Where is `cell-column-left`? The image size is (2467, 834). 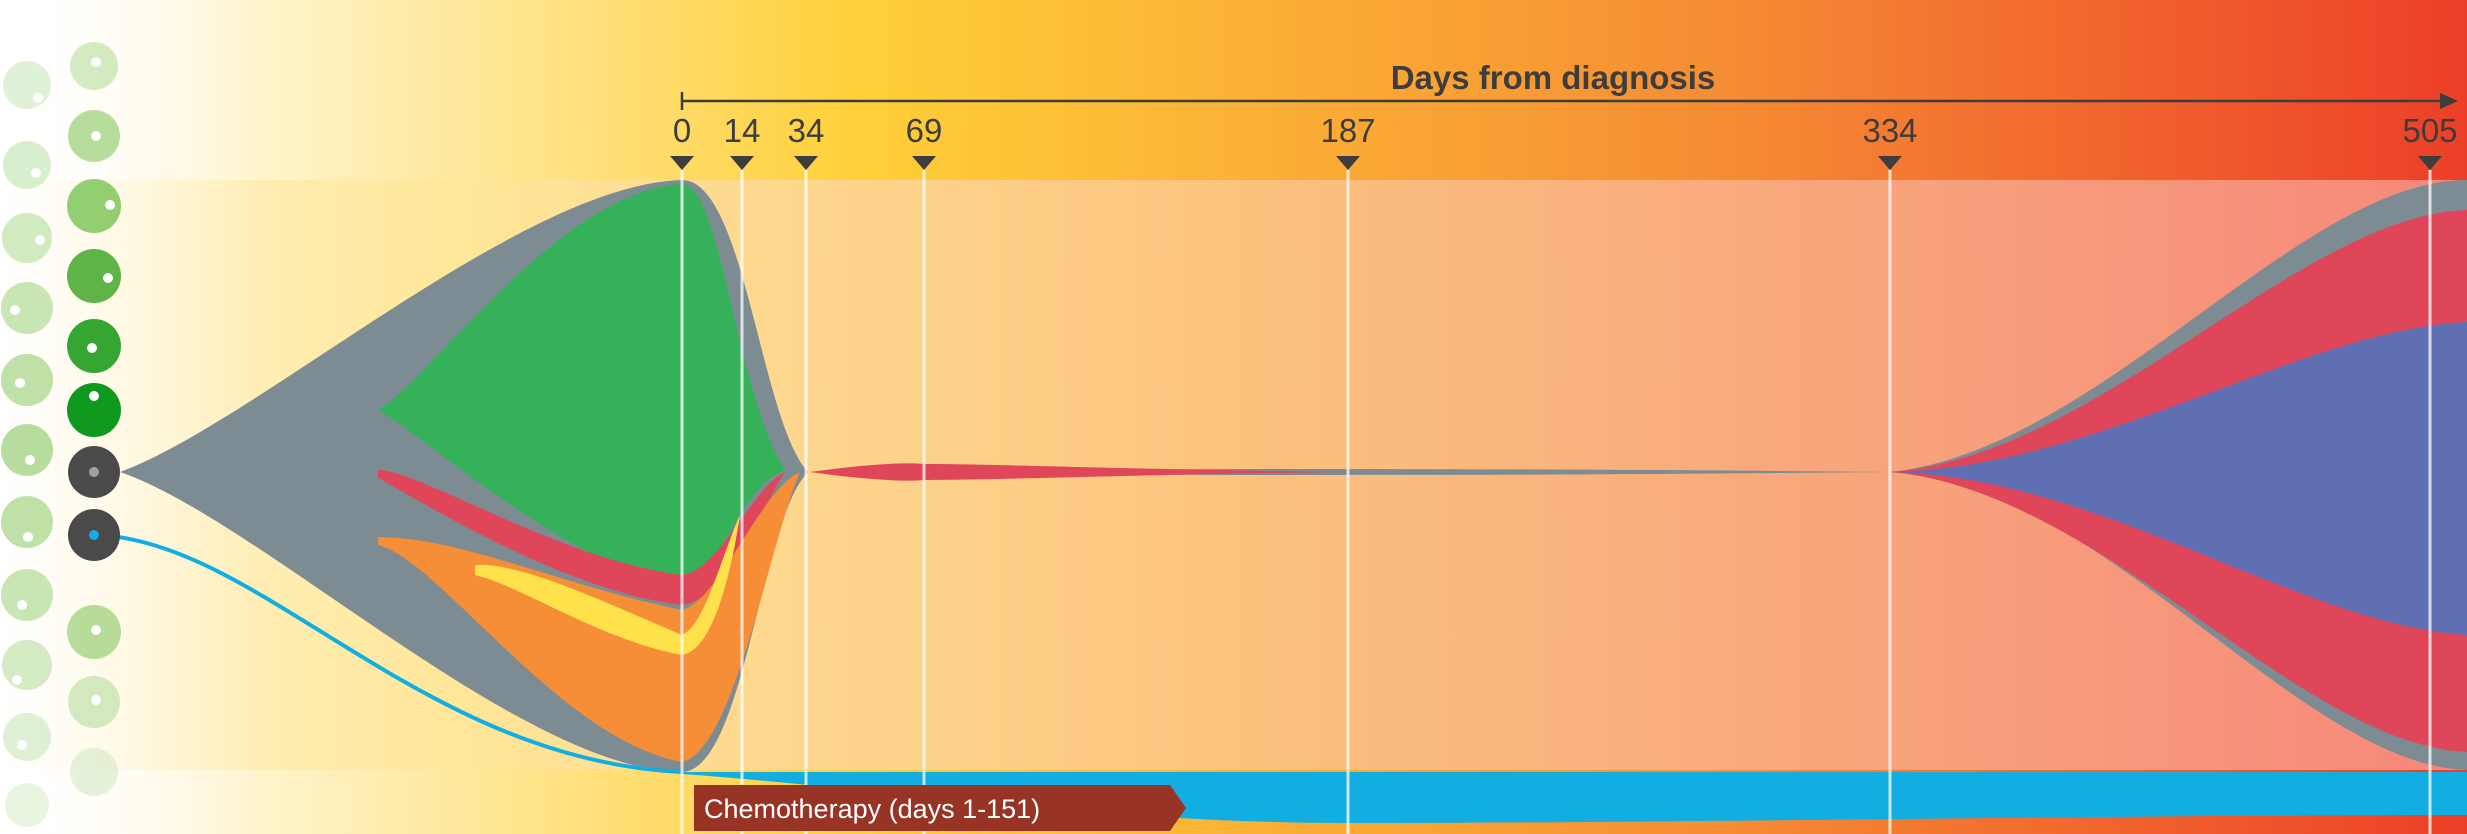
cell-column-left is located at coordinates (27, 444).